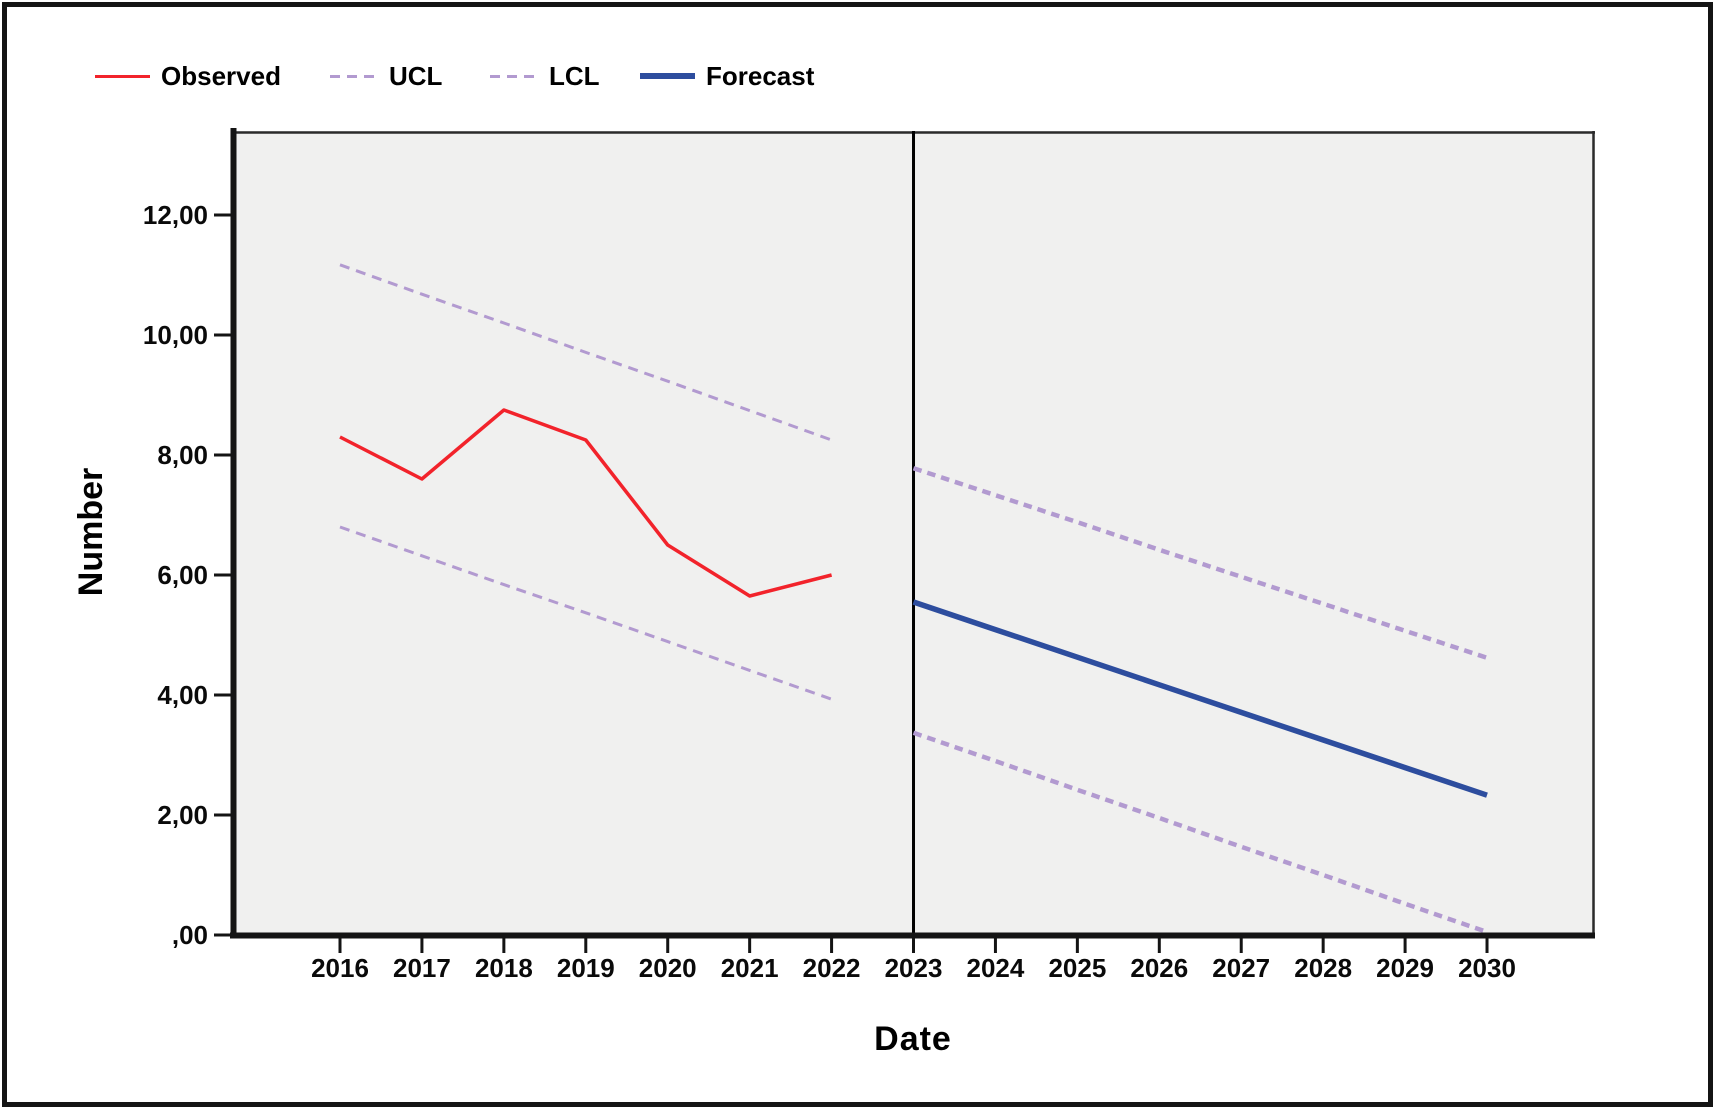 Image resolution: width=1715 pixels, height=1109 pixels. Describe the element at coordinates (574, 76) in the screenshot. I see `legend-label-lcl: LCL` at that location.